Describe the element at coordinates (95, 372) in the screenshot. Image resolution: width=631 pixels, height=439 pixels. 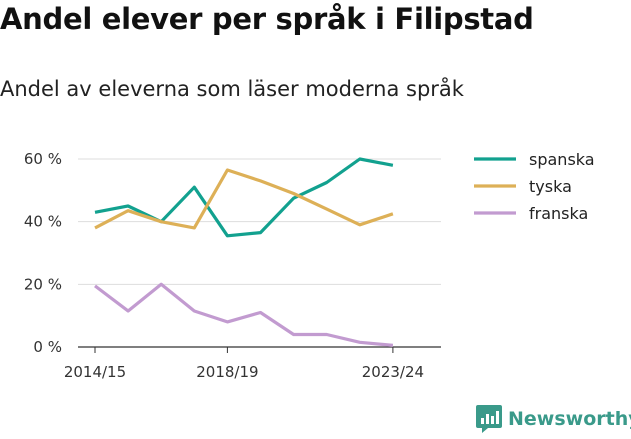
I see `x-tick-label: 2014/15` at that location.